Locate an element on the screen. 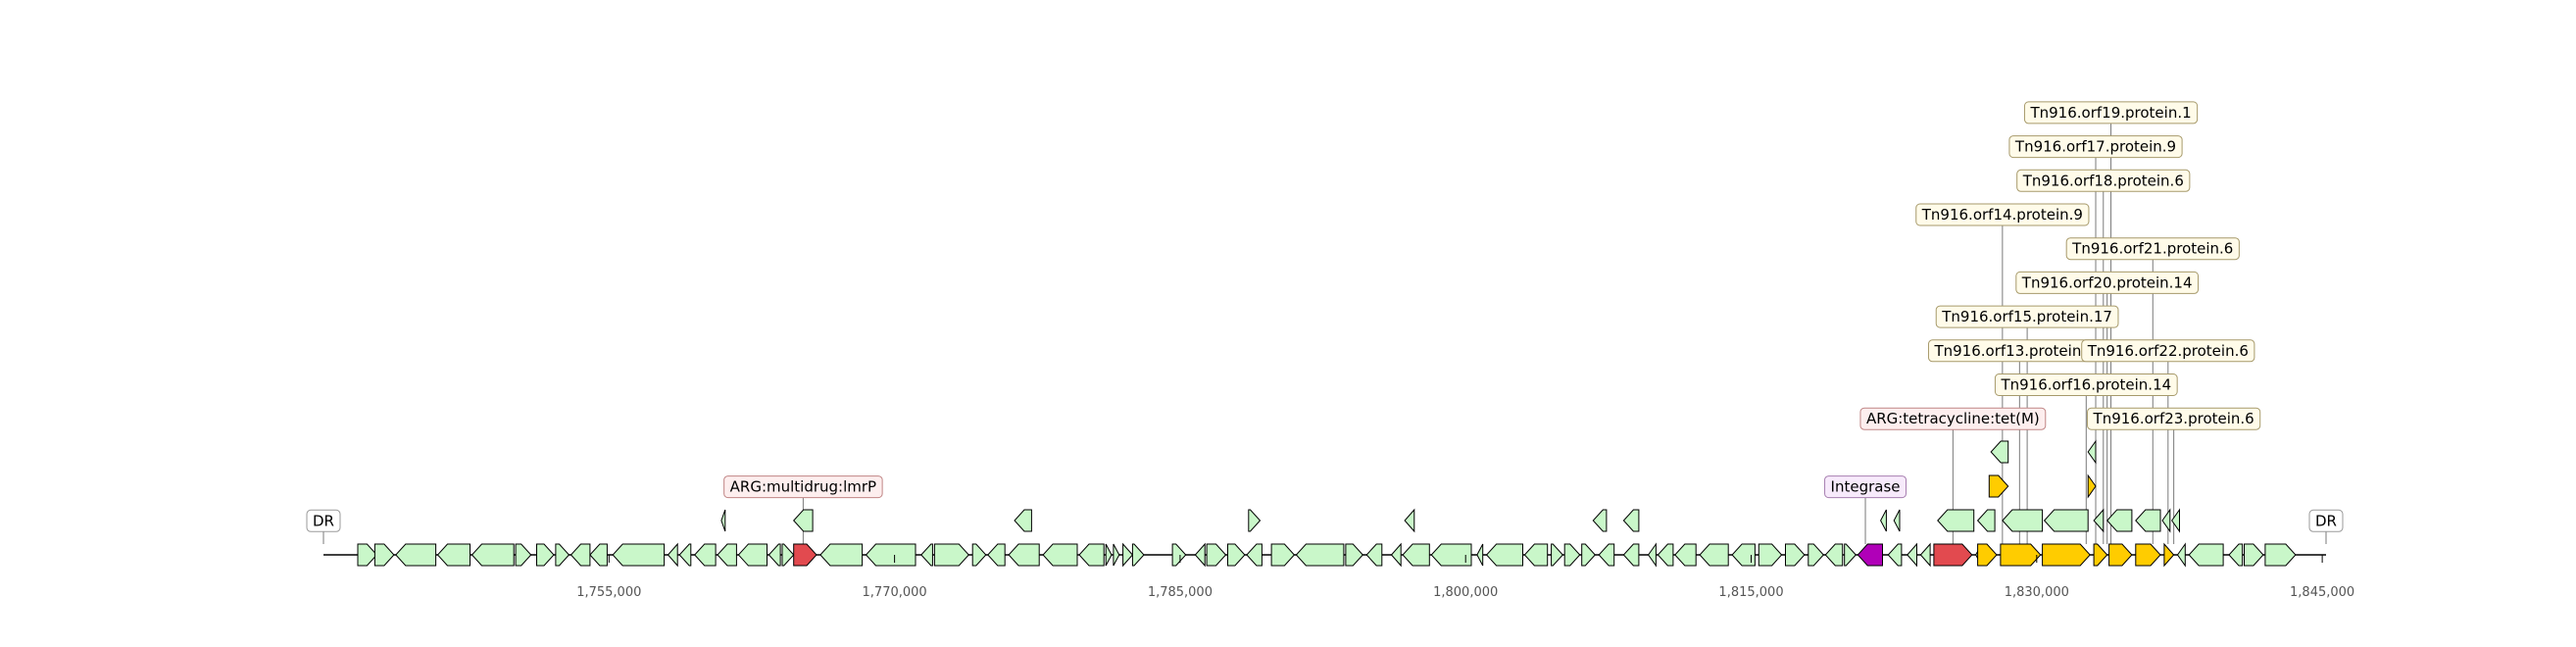  feature-label-text: Tn916.orf14.protein.9 is located at coordinates (2002, 215).